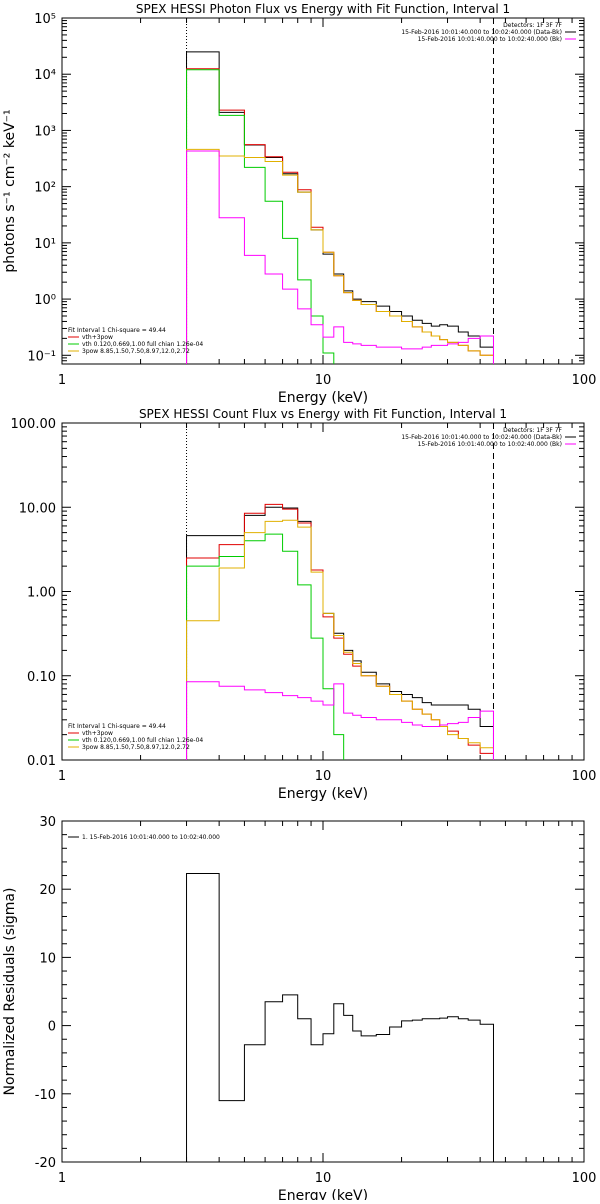  What do you see at coordinates (10, 992) in the screenshot?
I see `y-axis-label: Normalized Residuals (sigma)` at bounding box center [10, 992].